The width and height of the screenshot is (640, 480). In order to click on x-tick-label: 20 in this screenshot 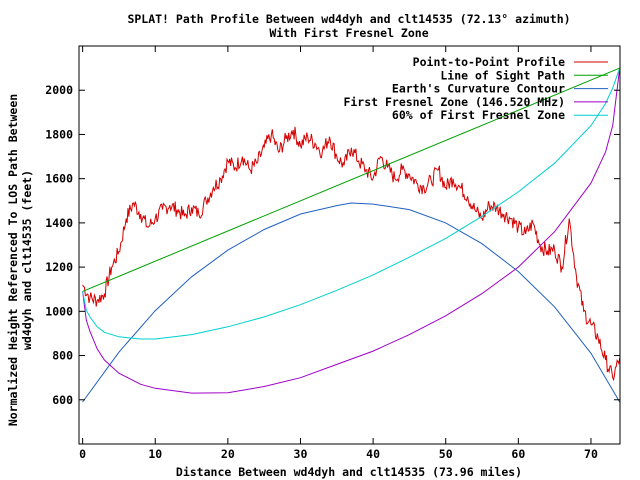, I will do `click(228, 454)`.